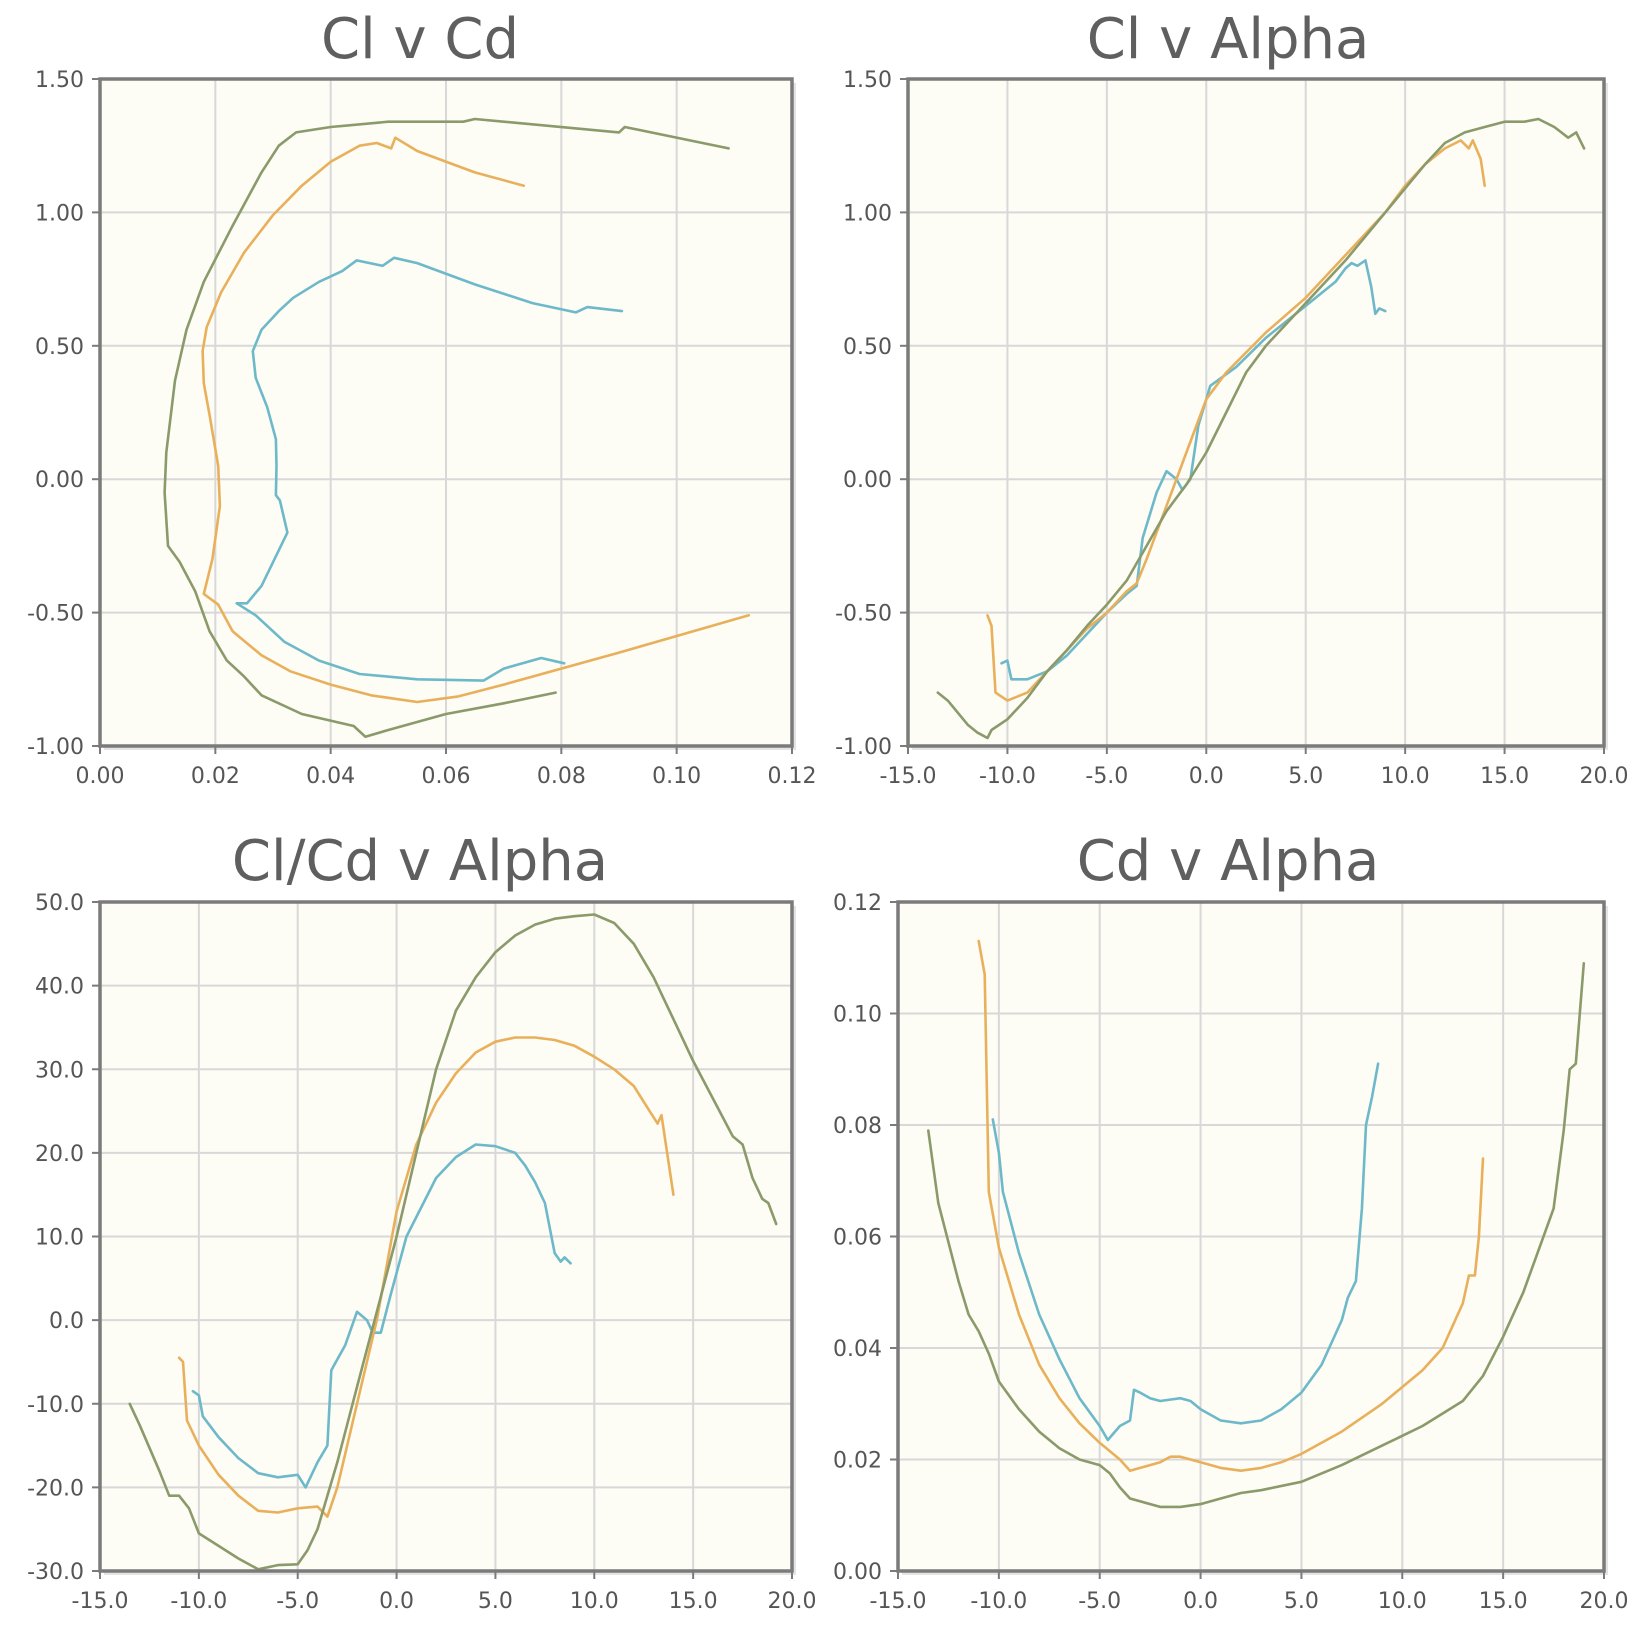 This screenshot has height=1634, width=1642. What do you see at coordinates (59, 1070) in the screenshot?
I see `y-tick-label: 30.0` at bounding box center [59, 1070].